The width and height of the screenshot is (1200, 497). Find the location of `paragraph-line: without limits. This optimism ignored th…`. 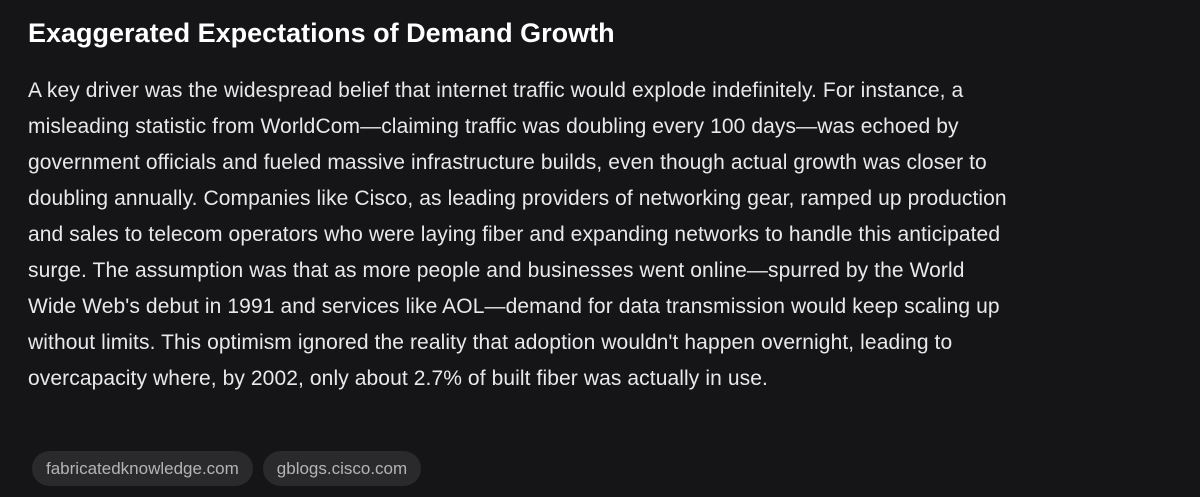

paragraph-line: without limits. This optimism ignored th… is located at coordinates (490, 342).